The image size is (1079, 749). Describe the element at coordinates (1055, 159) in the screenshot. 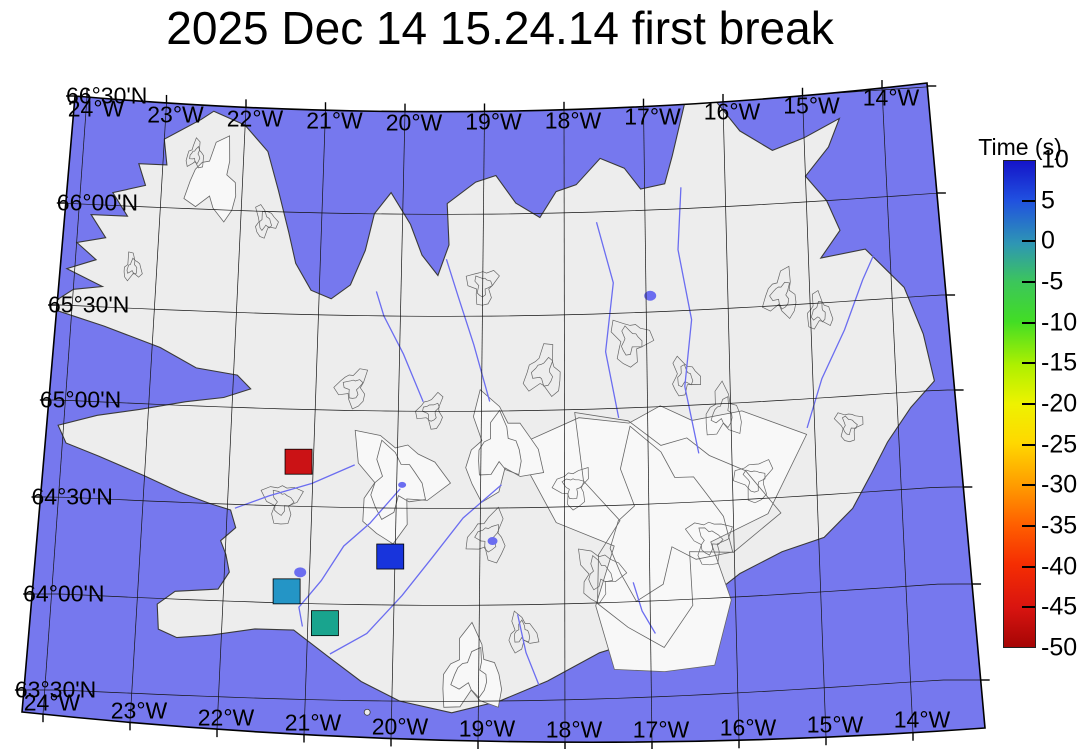

I see `colorbar-tick-label: 10` at that location.